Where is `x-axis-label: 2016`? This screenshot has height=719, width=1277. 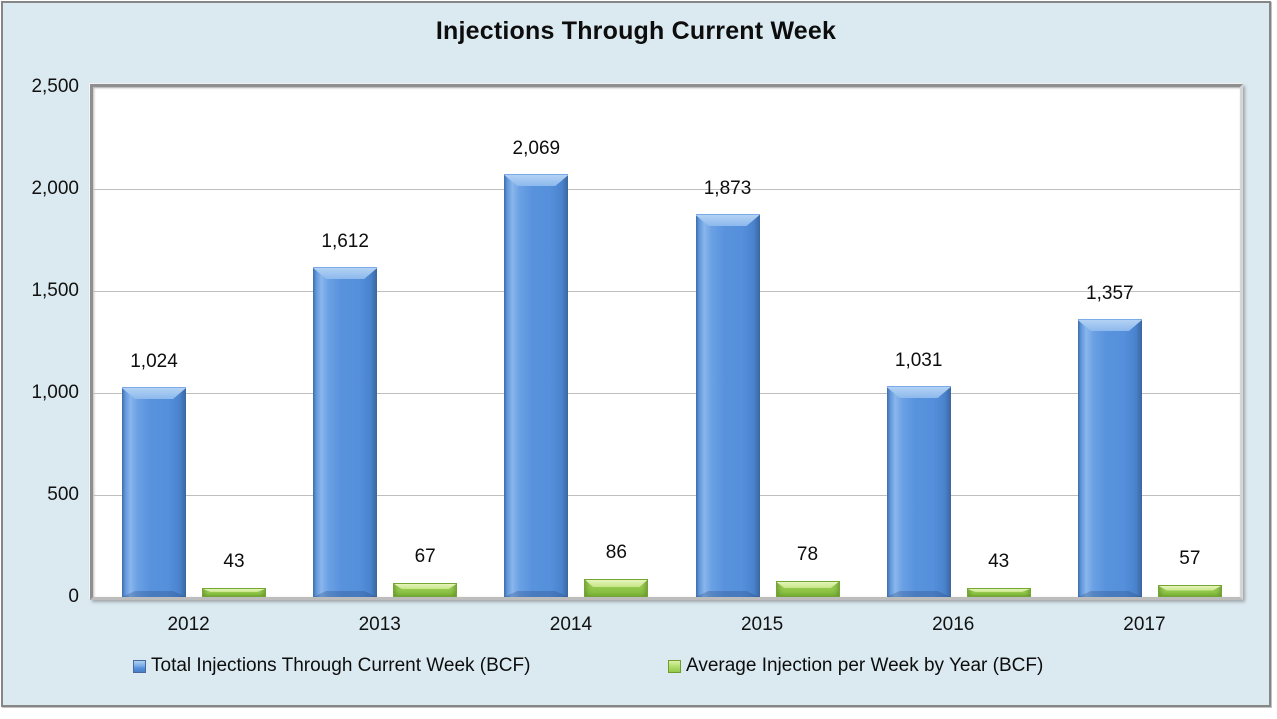
x-axis-label: 2016 is located at coordinates (953, 624).